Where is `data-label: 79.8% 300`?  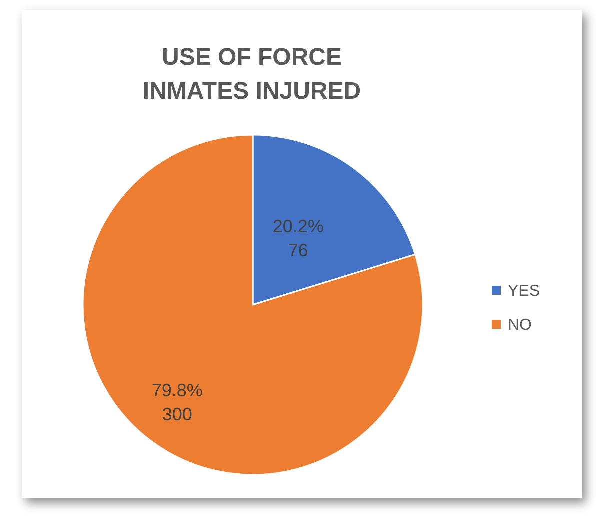 data-label: 79.8% 300 is located at coordinates (177, 402).